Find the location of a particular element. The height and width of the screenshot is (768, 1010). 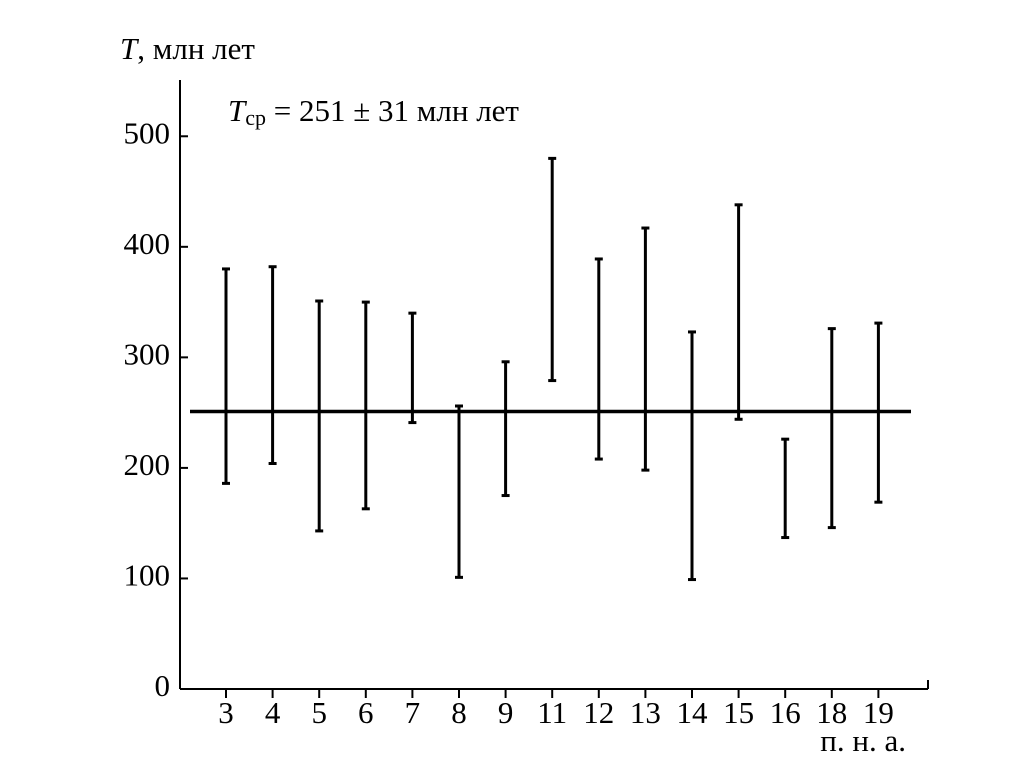

x-tick-label: 8 is located at coordinates (459, 712).